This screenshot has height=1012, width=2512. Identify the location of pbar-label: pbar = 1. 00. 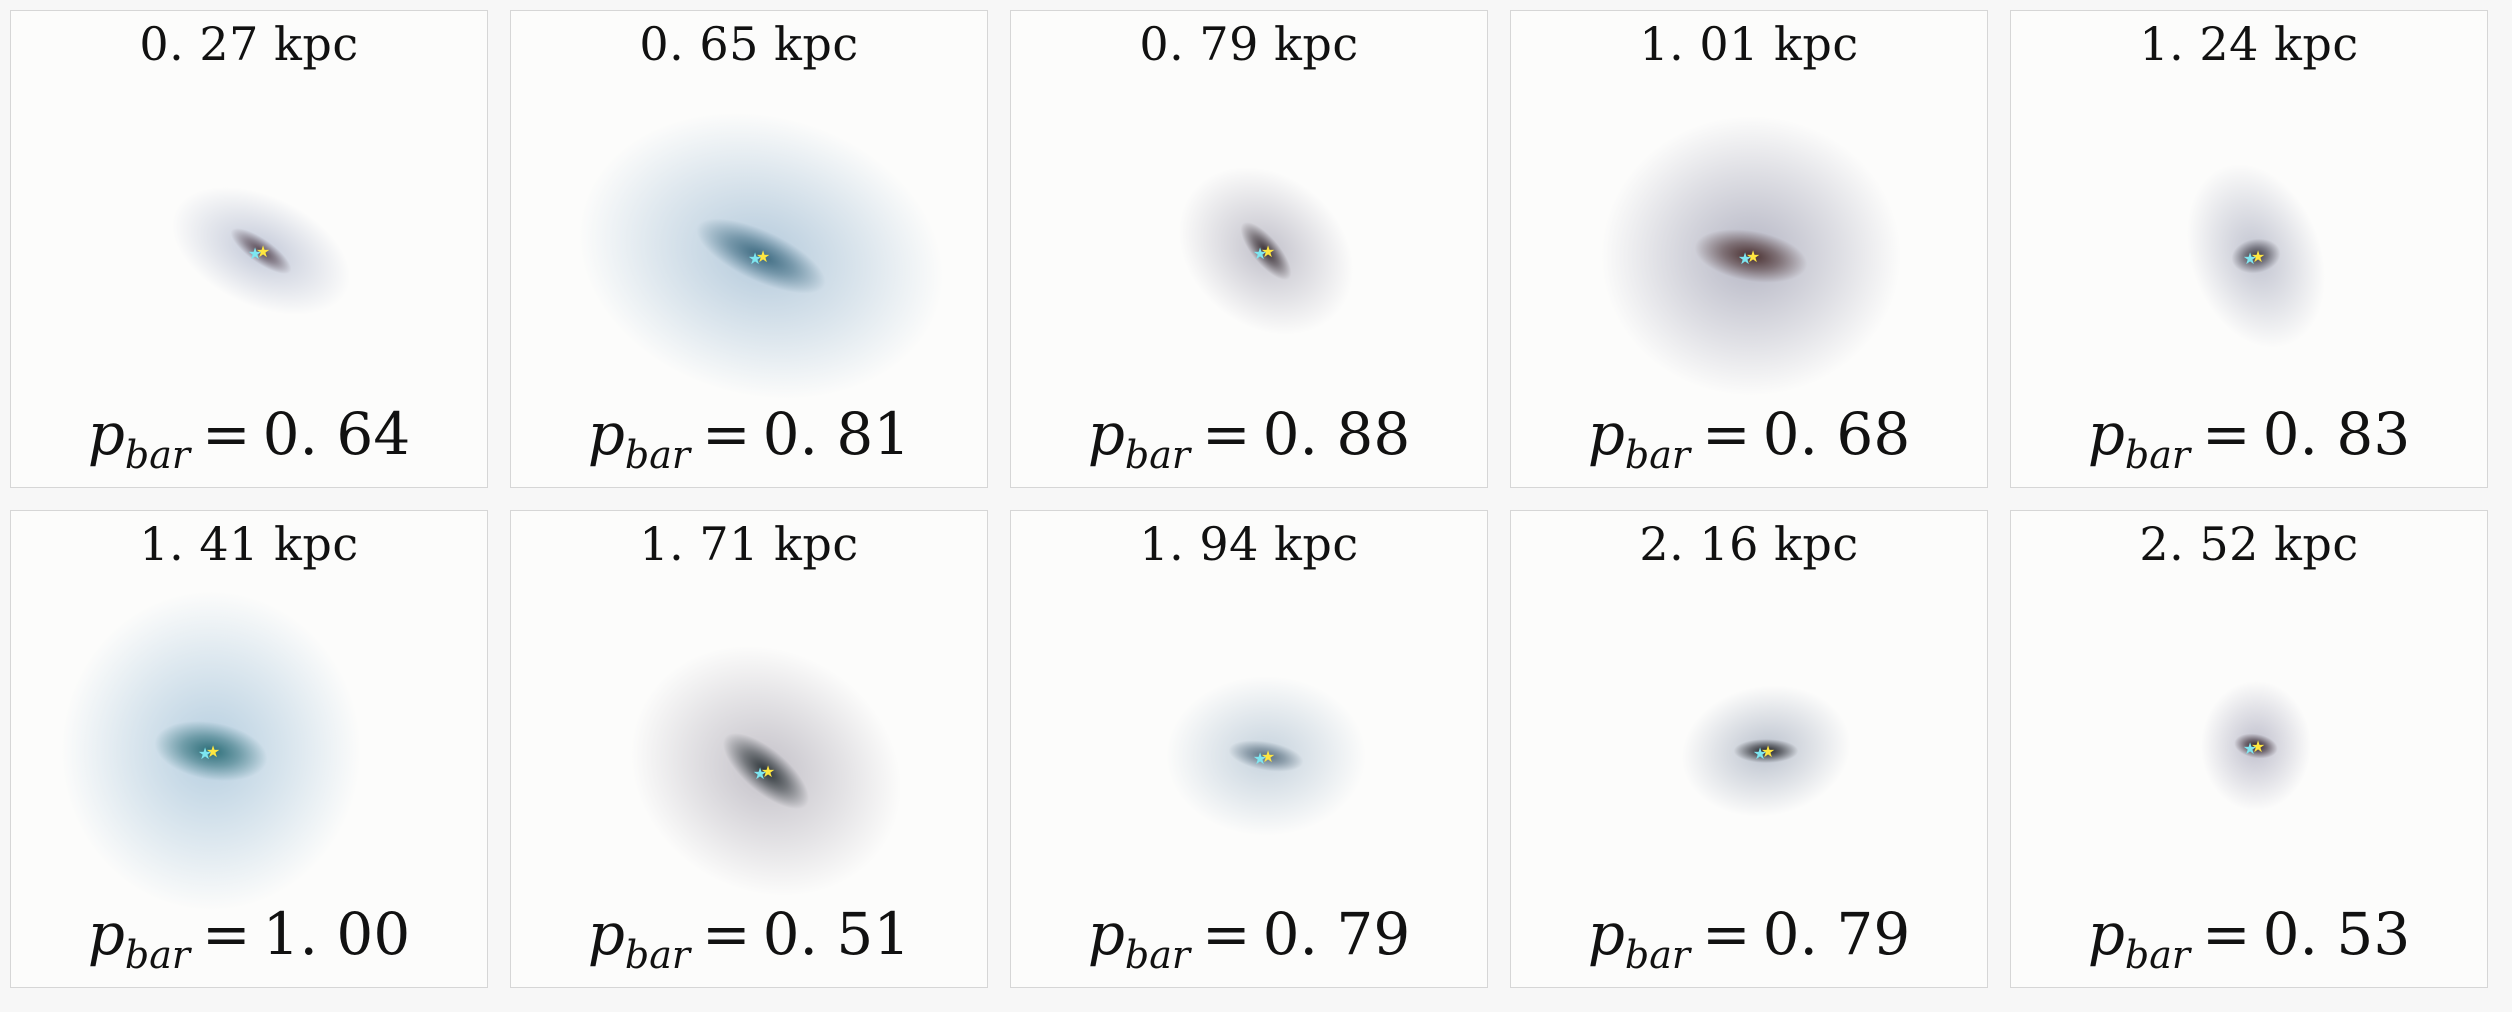
(249, 938).